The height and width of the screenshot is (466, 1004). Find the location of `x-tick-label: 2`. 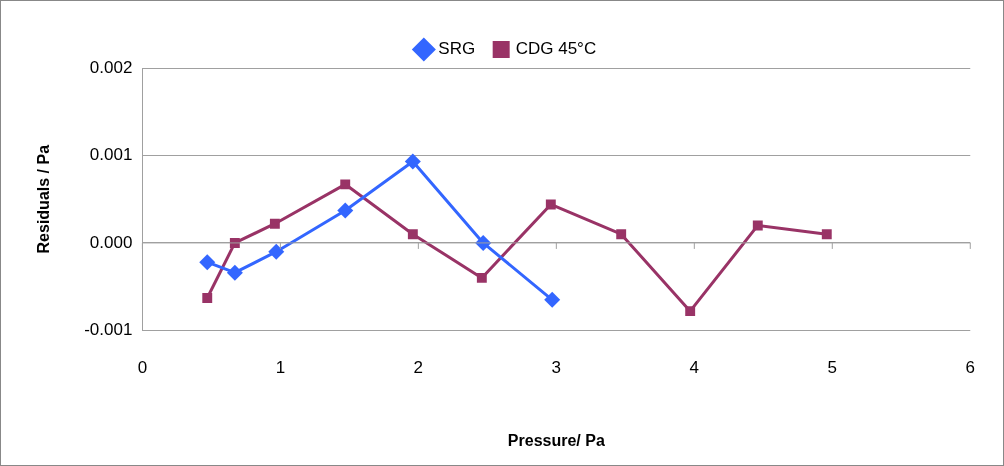

x-tick-label: 2 is located at coordinates (418, 368).